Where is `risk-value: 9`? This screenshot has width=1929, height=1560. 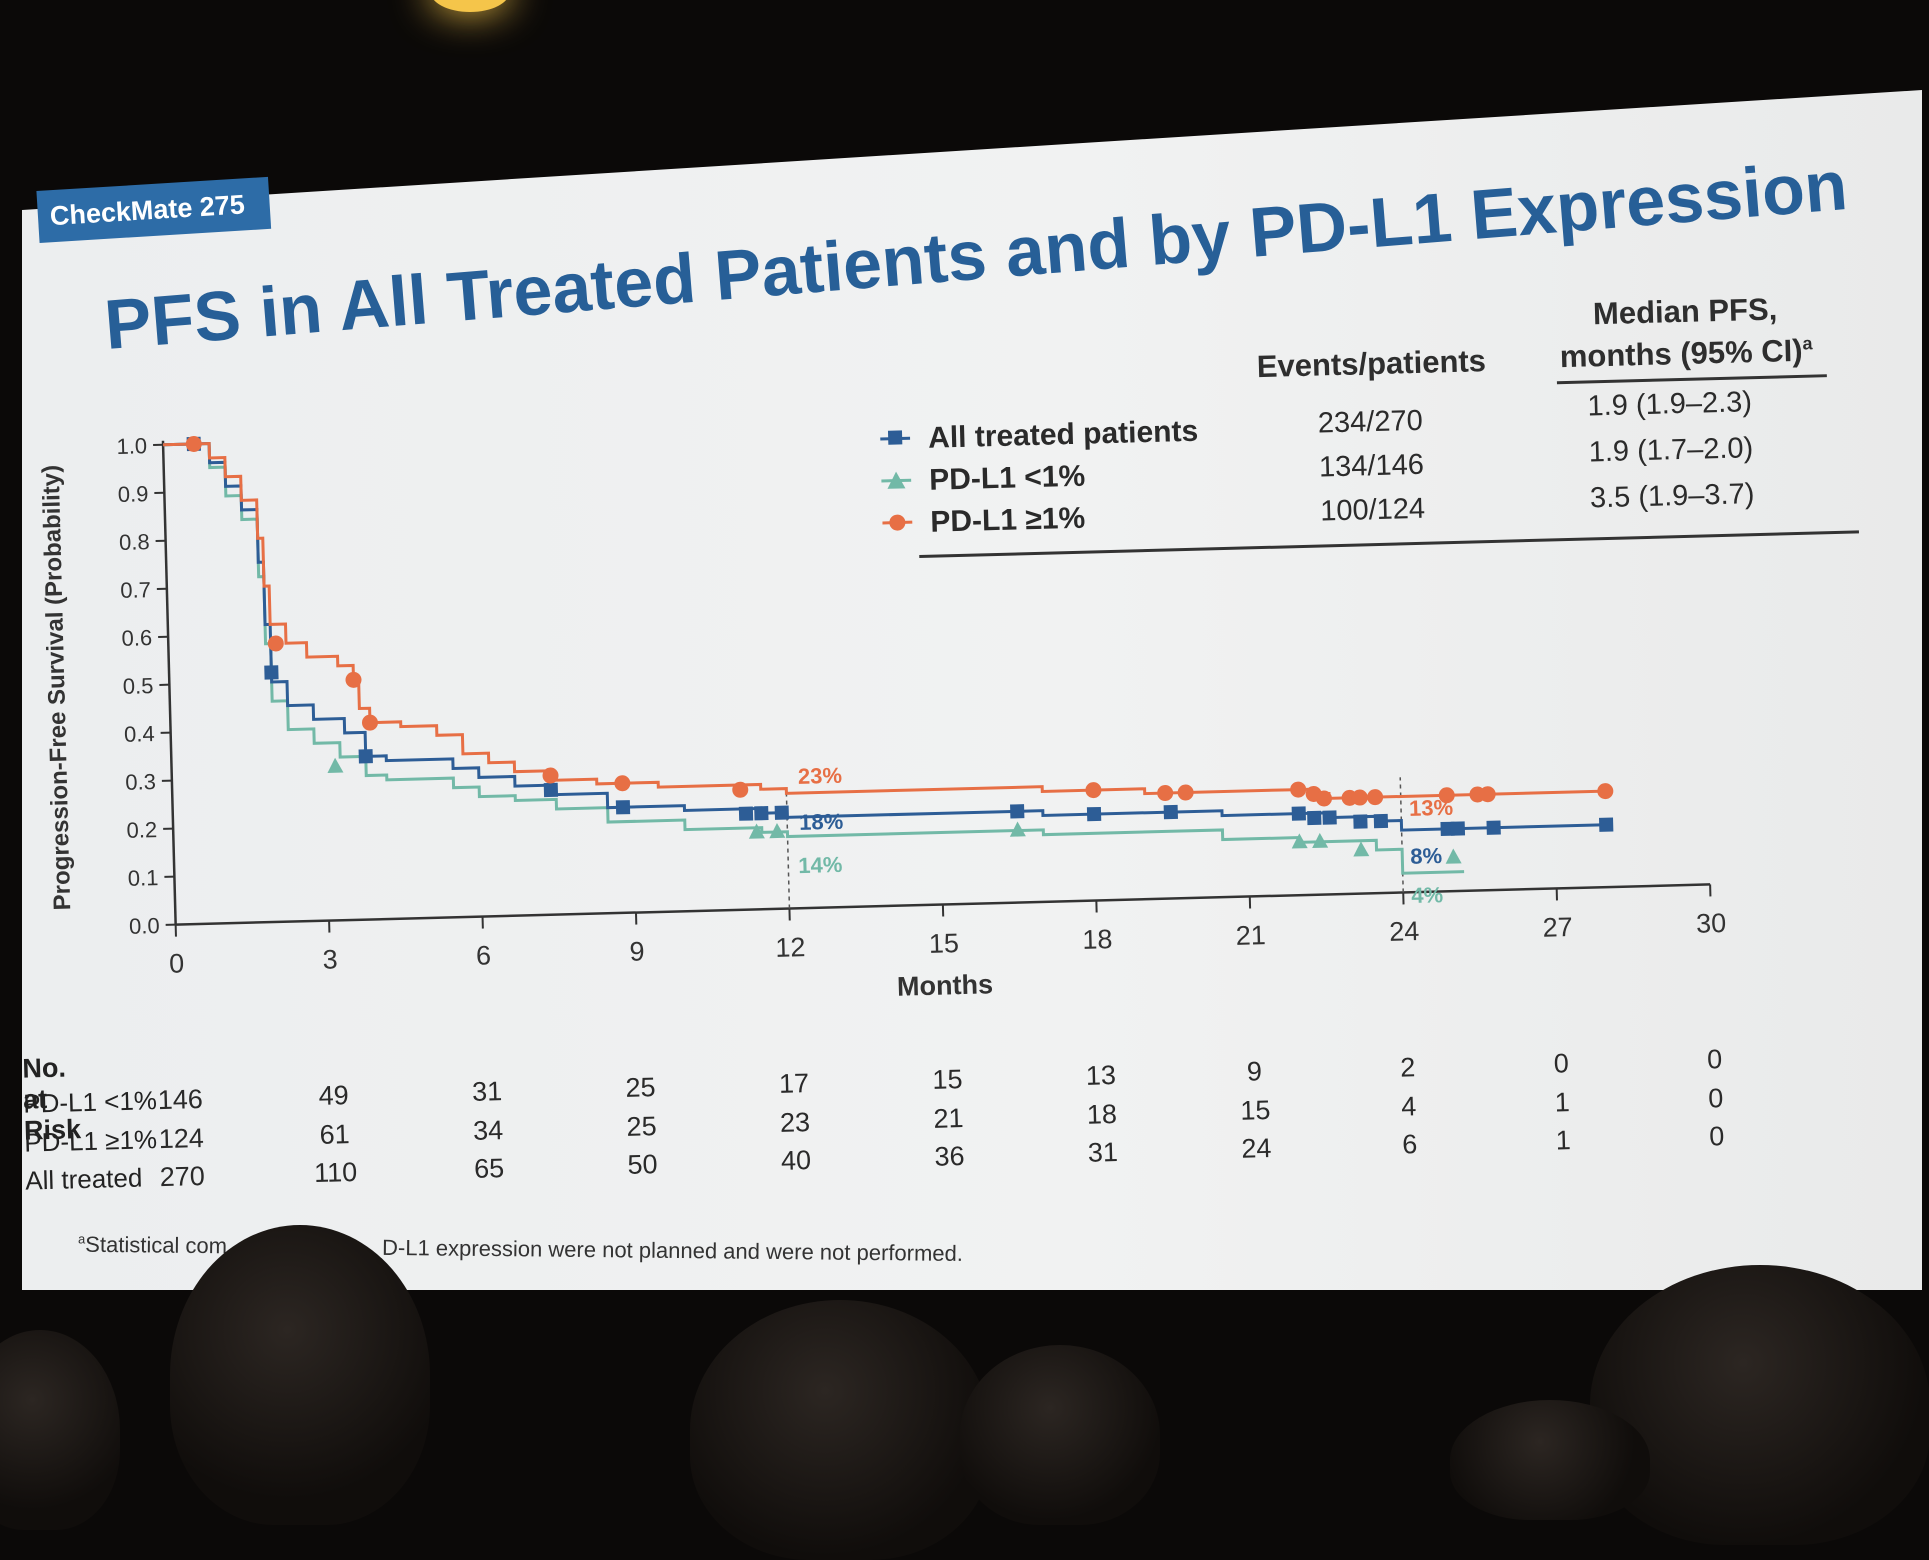 risk-value: 9 is located at coordinates (1254, 1072).